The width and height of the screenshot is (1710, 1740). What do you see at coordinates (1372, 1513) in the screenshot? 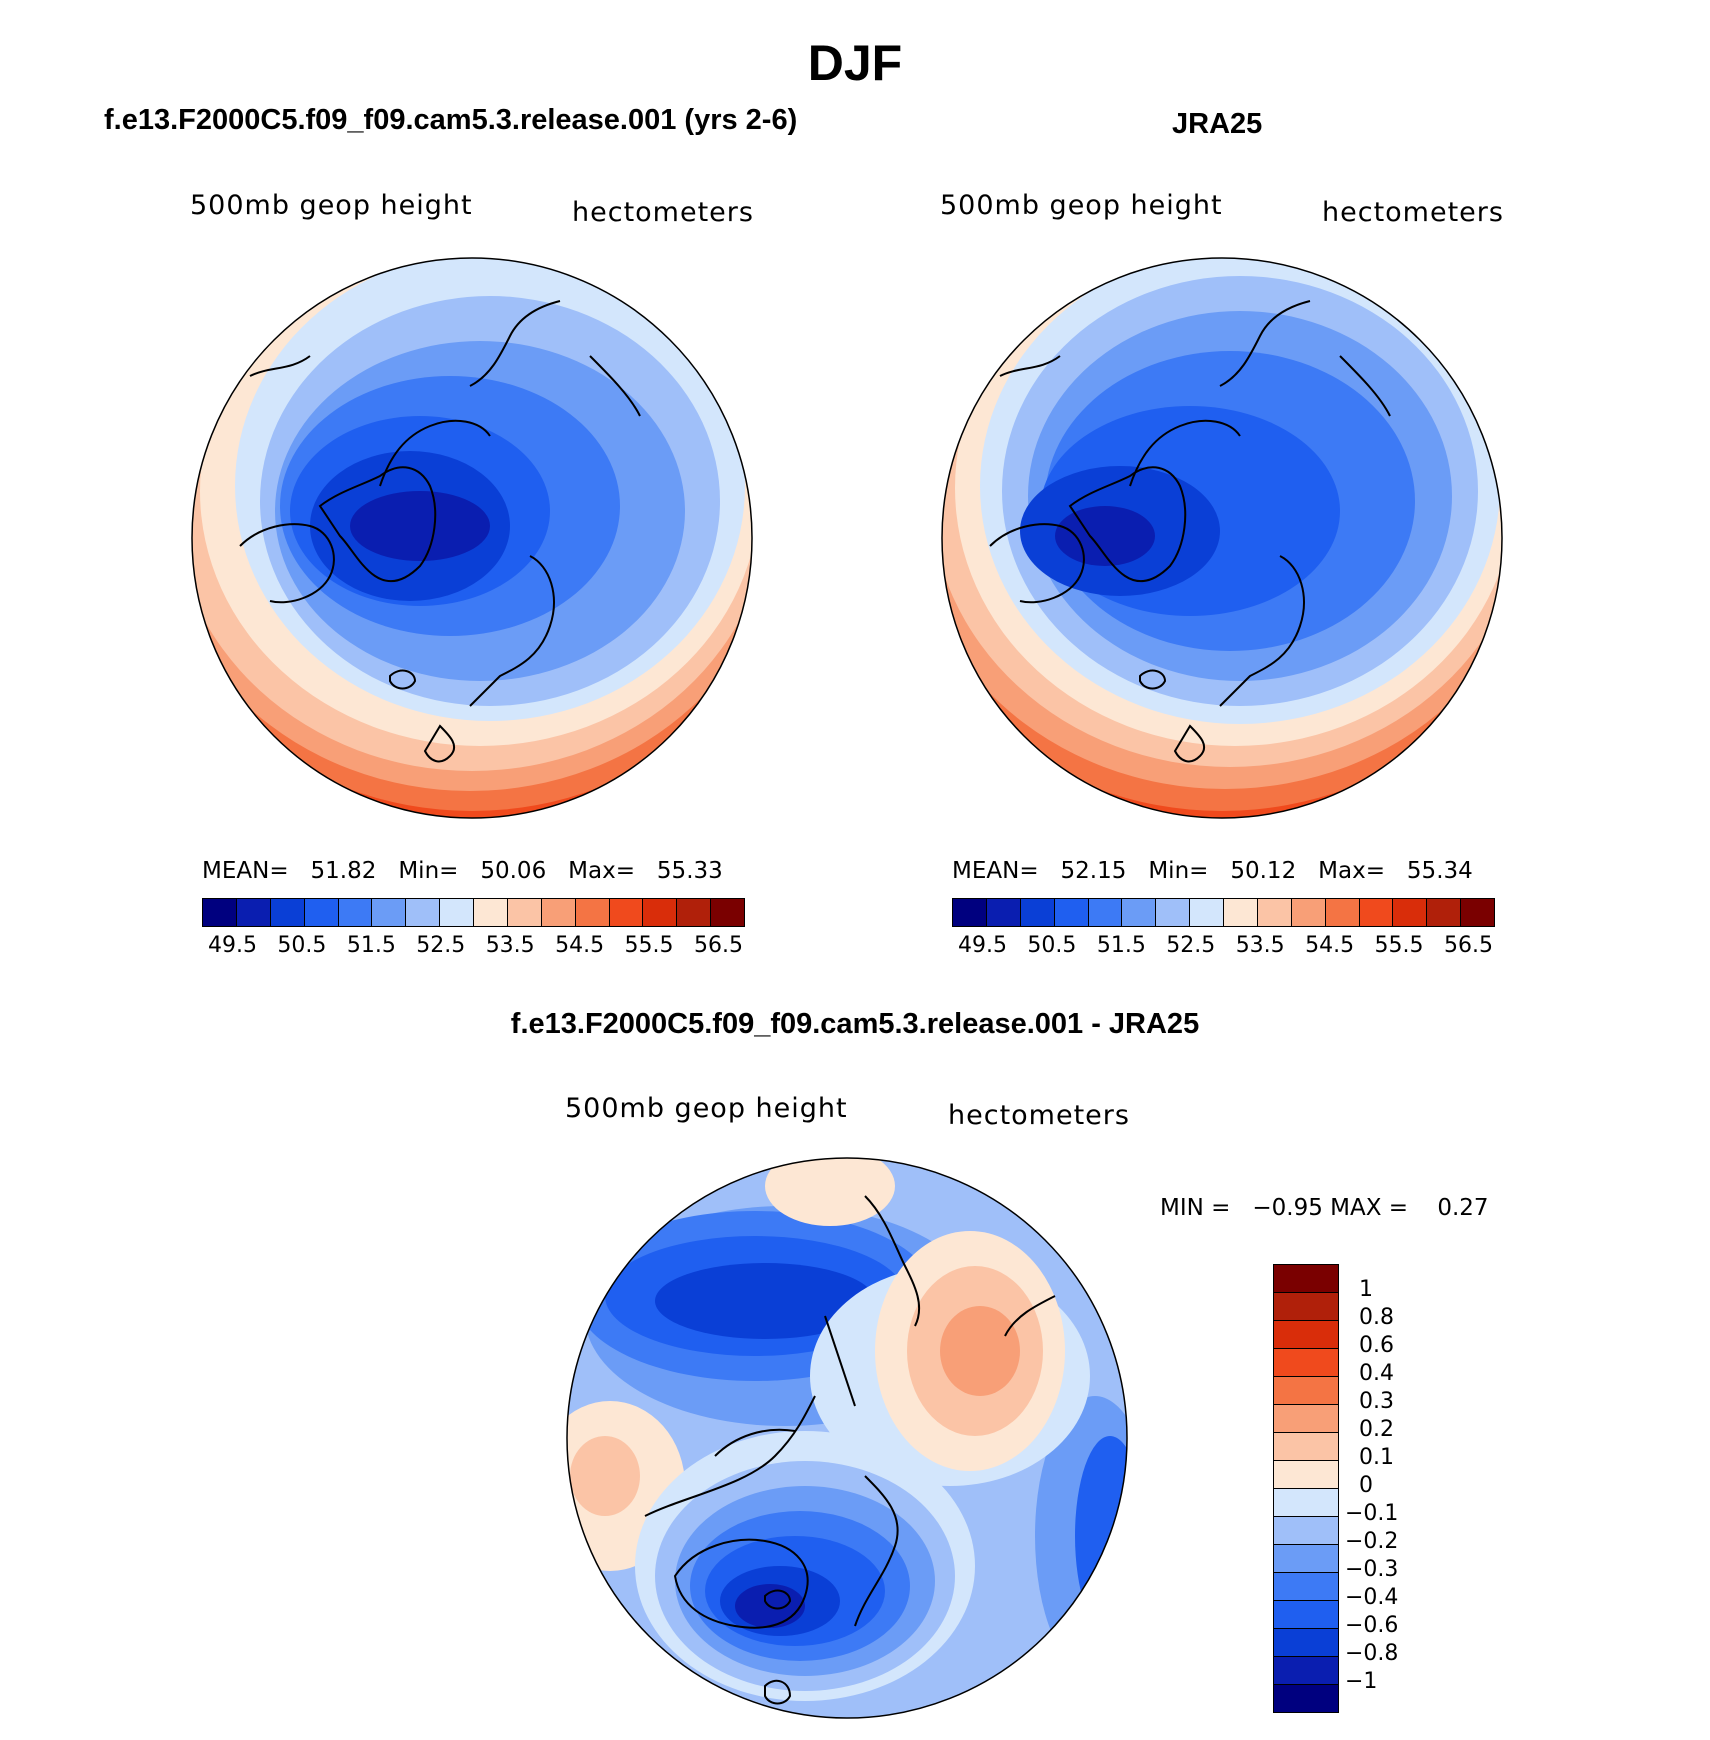
I see `colorbar-tick-label: −0.1` at bounding box center [1372, 1513].